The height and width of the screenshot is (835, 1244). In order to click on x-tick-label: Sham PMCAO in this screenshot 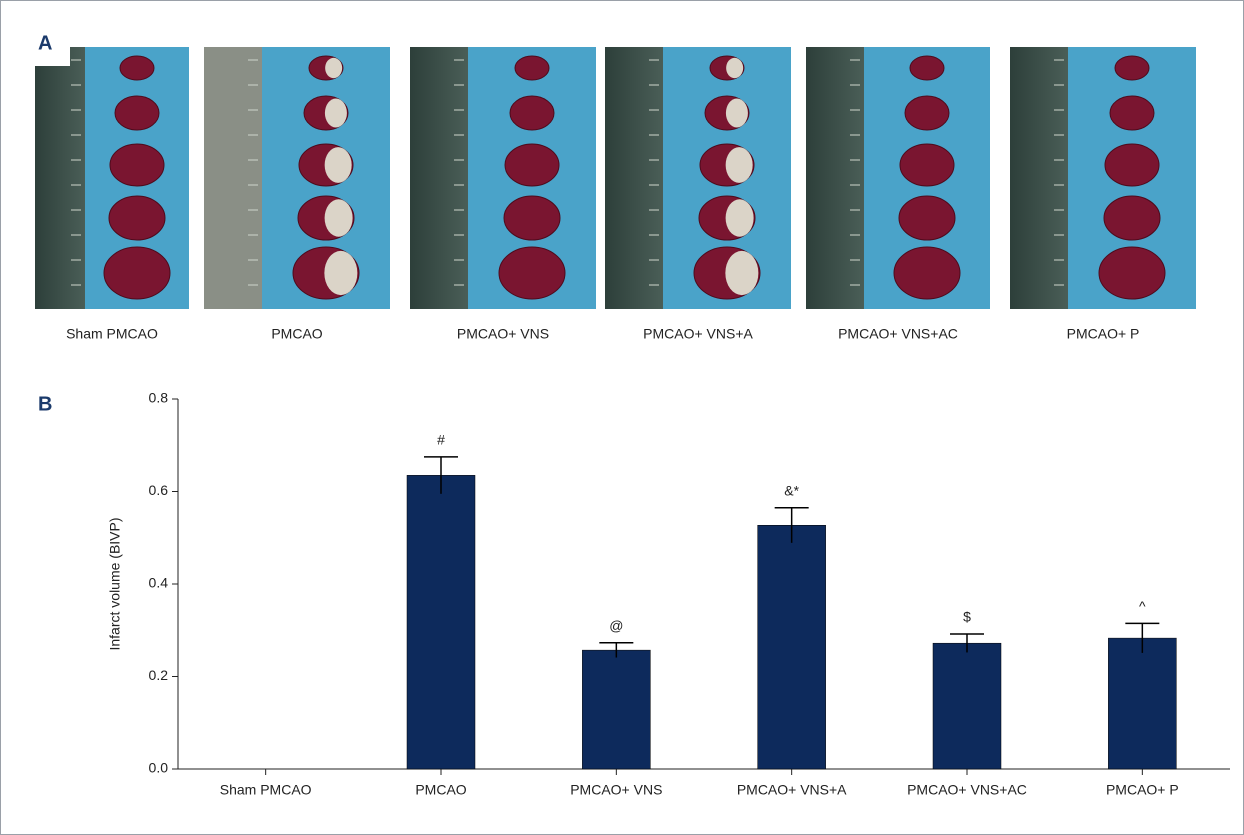, I will do `click(266, 790)`.